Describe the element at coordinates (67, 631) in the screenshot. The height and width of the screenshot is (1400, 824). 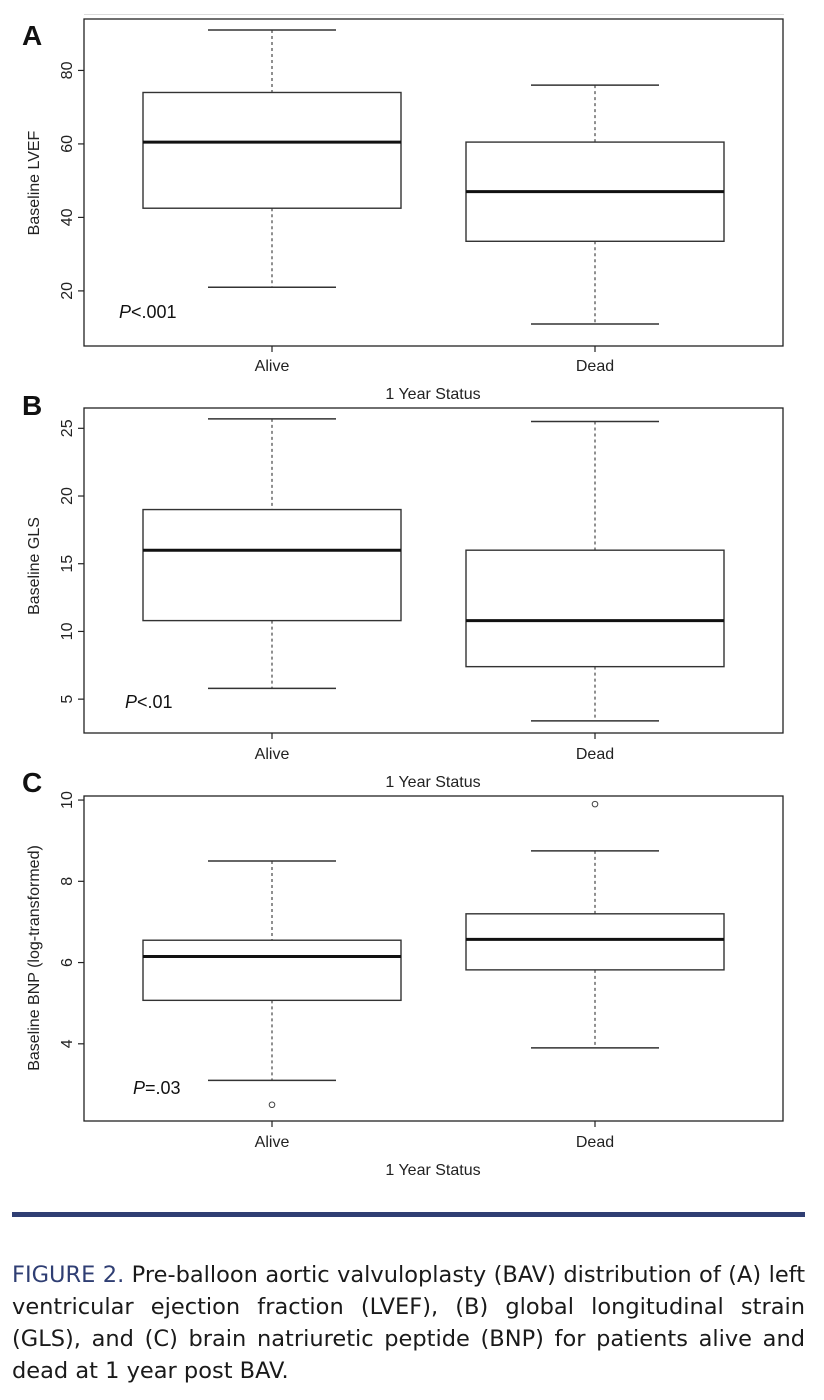
I see `y-tick-label-b: 10` at that location.